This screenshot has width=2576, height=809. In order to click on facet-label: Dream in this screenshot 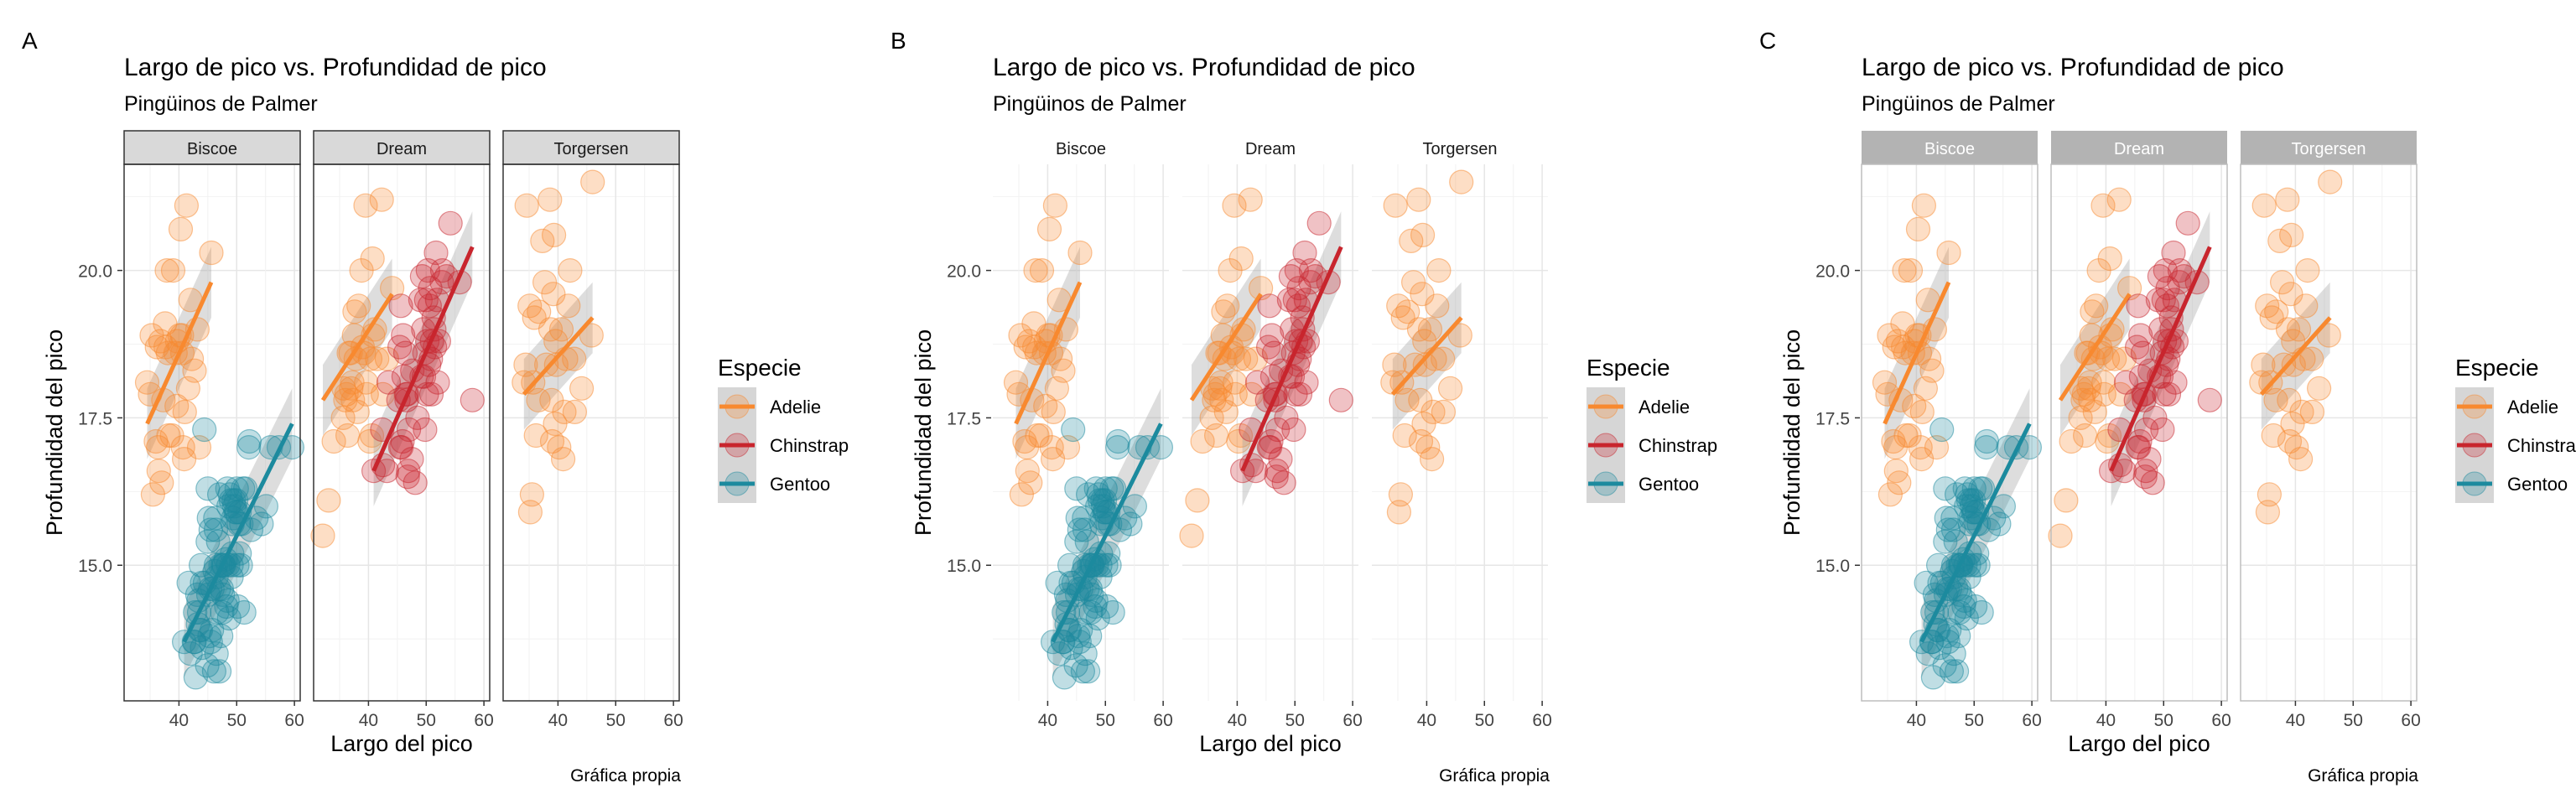, I will do `click(1270, 149)`.